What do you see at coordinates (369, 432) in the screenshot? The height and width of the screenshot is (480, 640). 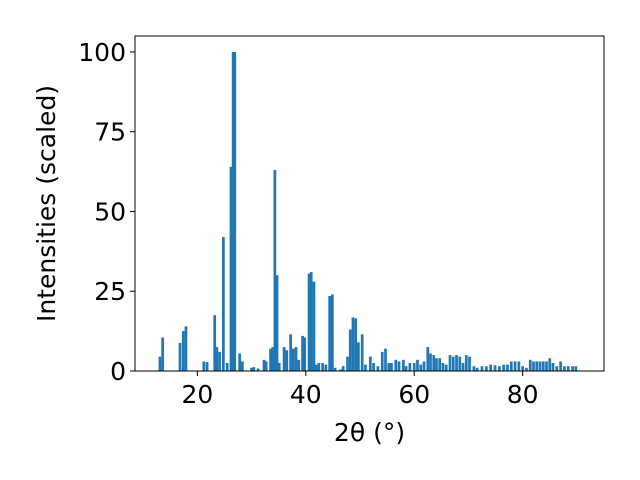 I see `x-axis-label: 2θ (°)` at bounding box center [369, 432].